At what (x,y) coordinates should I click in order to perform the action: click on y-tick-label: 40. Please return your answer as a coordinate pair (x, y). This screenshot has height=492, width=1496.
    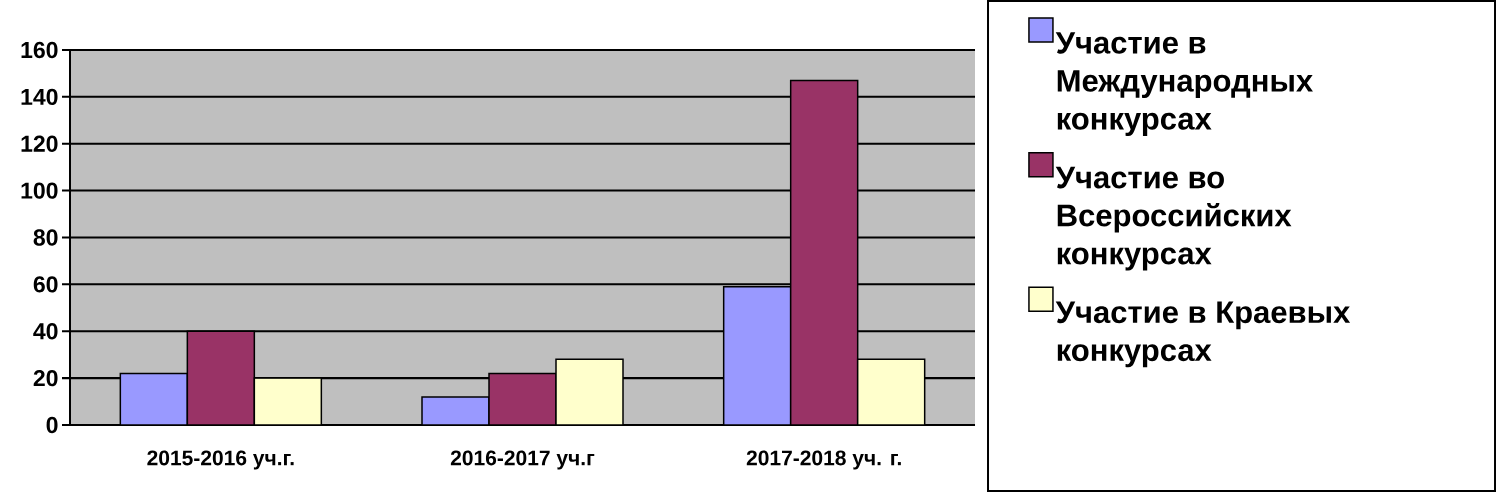
    Looking at the image, I should click on (45, 331).